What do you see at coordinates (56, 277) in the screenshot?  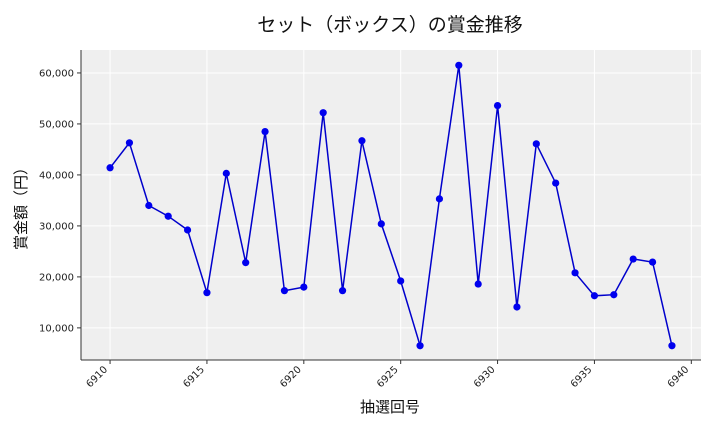 I see `y-tick-label: 20,000` at bounding box center [56, 277].